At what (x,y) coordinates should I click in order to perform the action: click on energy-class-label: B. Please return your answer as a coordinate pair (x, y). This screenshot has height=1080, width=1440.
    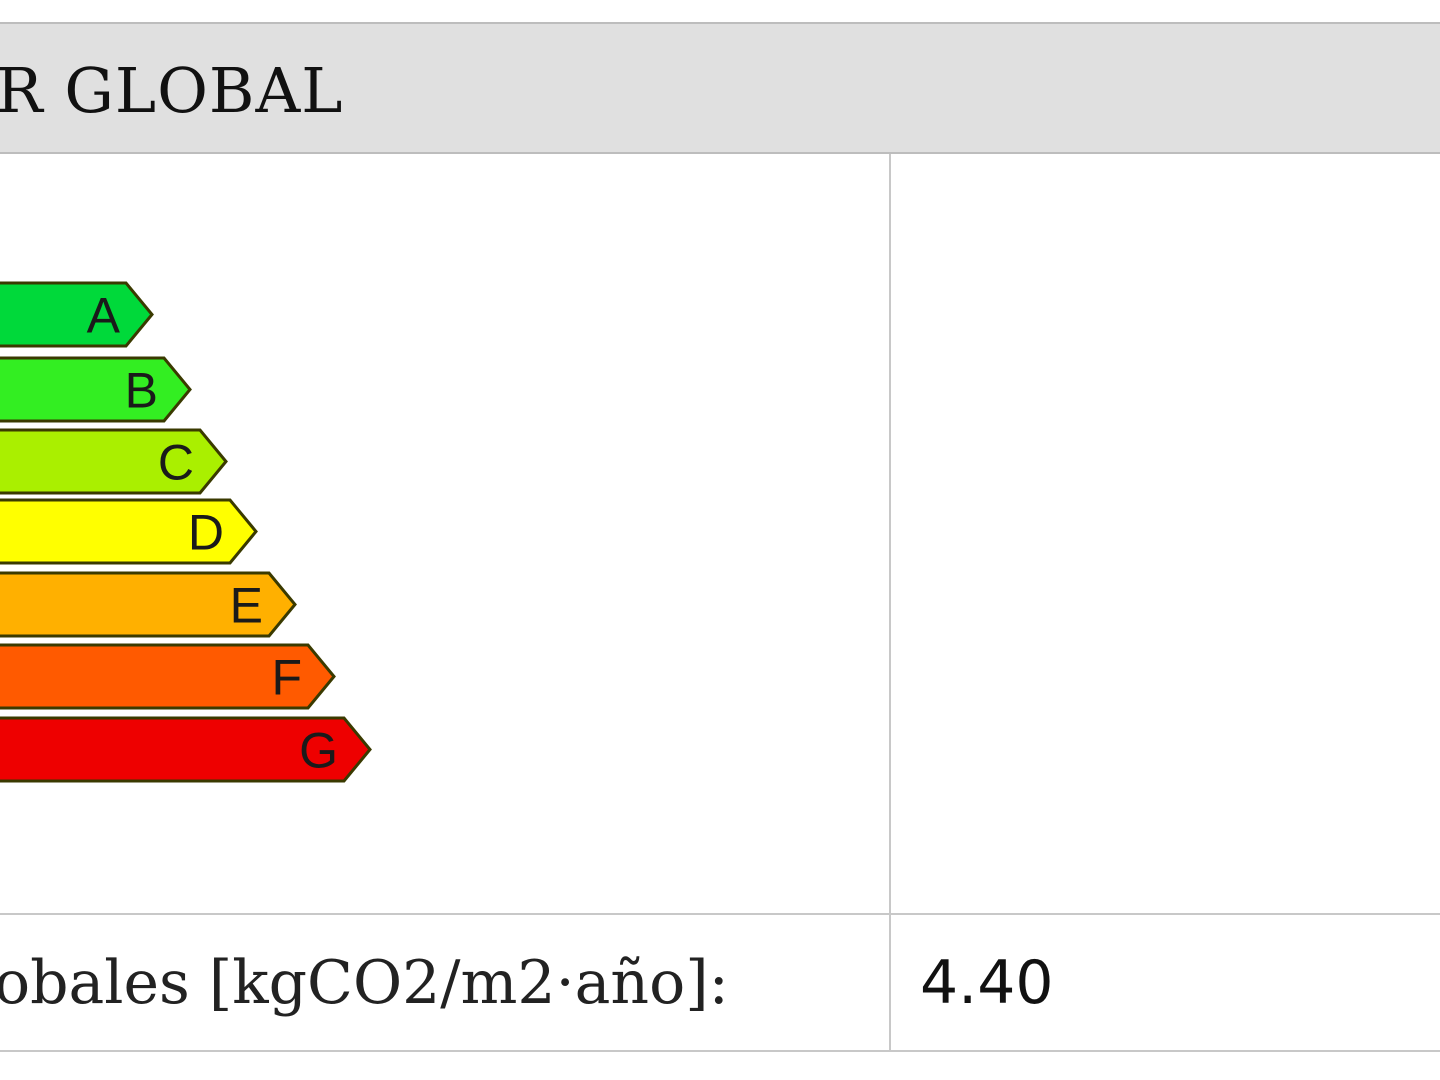
    Looking at the image, I should click on (141, 391).